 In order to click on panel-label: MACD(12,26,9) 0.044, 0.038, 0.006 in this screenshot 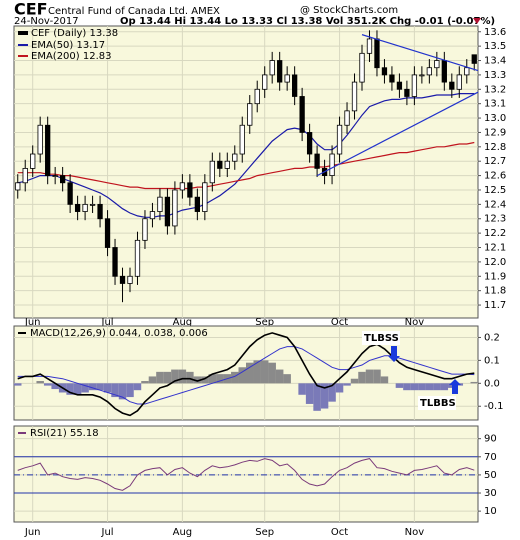, I will do `click(119, 333)`.